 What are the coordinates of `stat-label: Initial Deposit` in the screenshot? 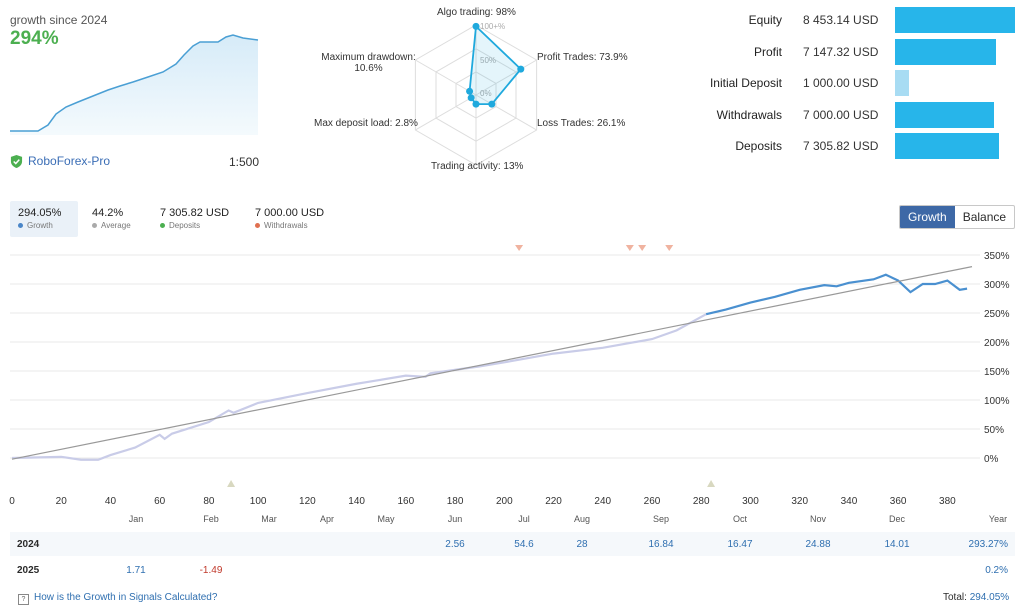 It's located at (745, 83).